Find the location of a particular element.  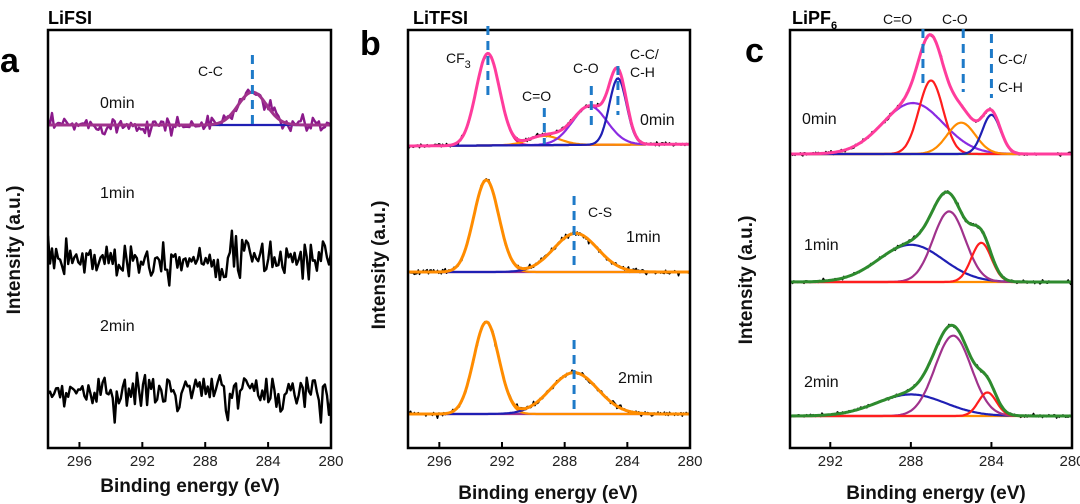

fit-envelope-c-0min is located at coordinates (931, 94).